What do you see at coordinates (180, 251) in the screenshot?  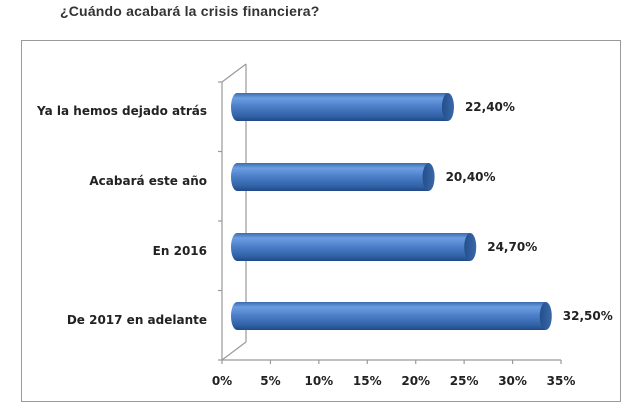 I see `category-label: En 2016` at bounding box center [180, 251].